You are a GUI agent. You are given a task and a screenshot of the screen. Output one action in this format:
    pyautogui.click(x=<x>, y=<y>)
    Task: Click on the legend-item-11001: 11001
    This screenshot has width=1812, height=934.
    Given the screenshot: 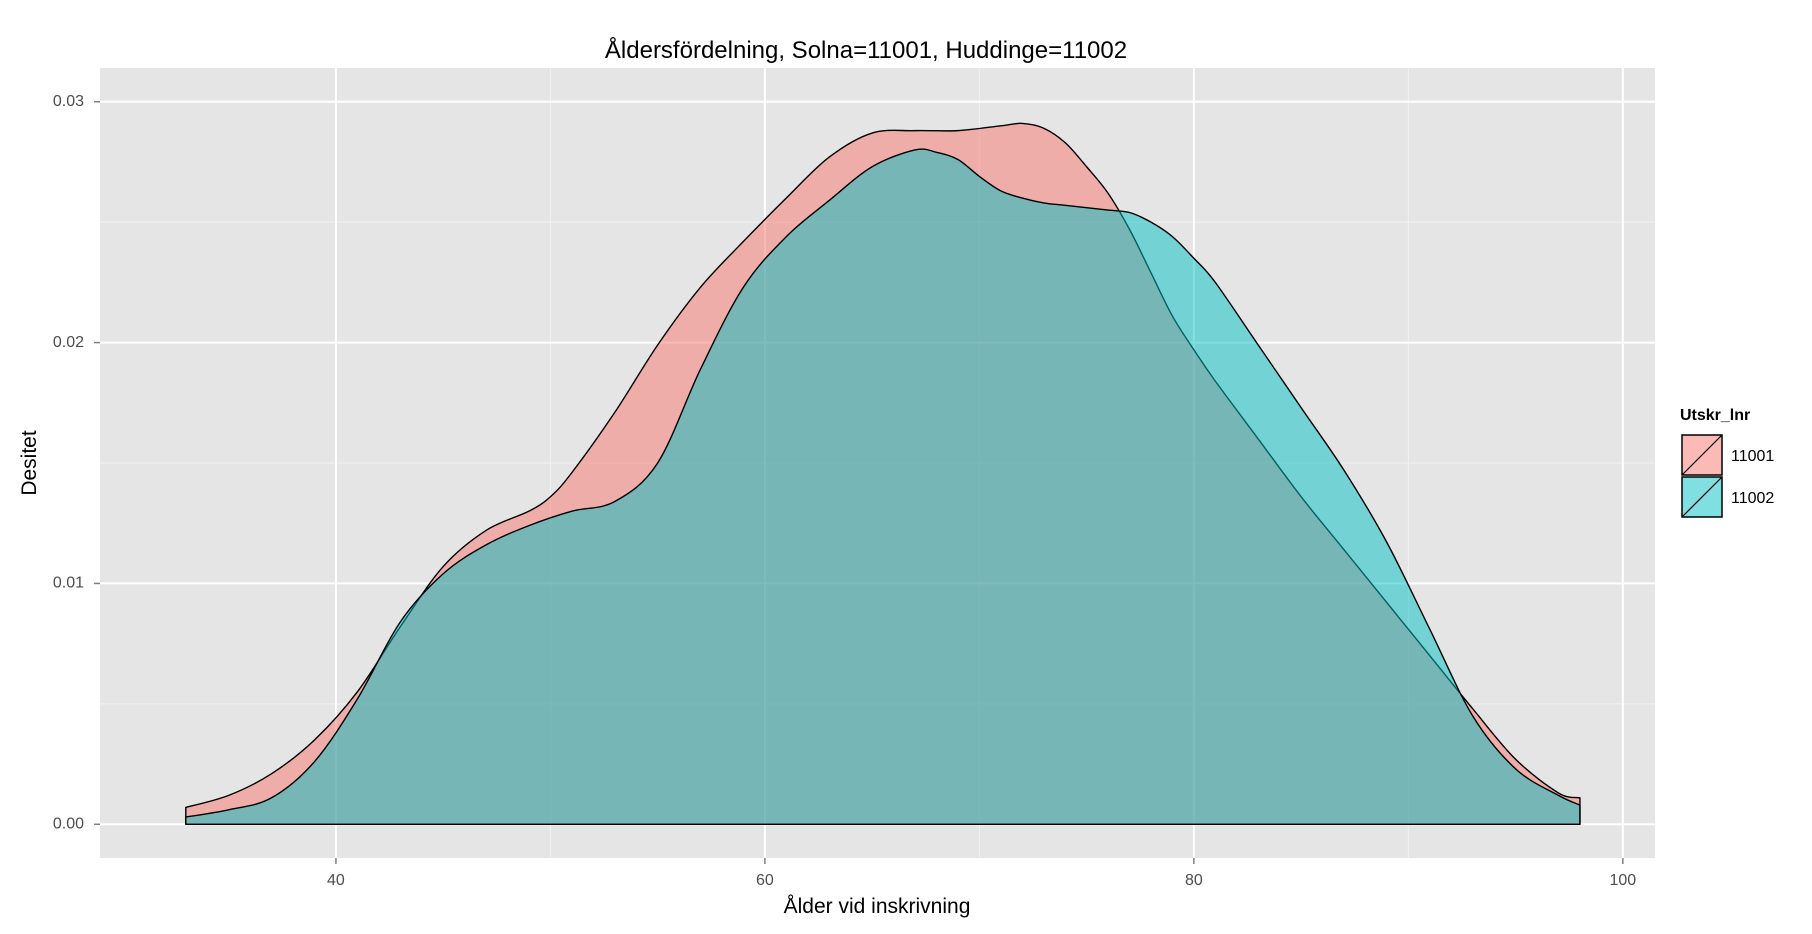 What is the action you would take?
    pyautogui.click(x=1727, y=455)
    